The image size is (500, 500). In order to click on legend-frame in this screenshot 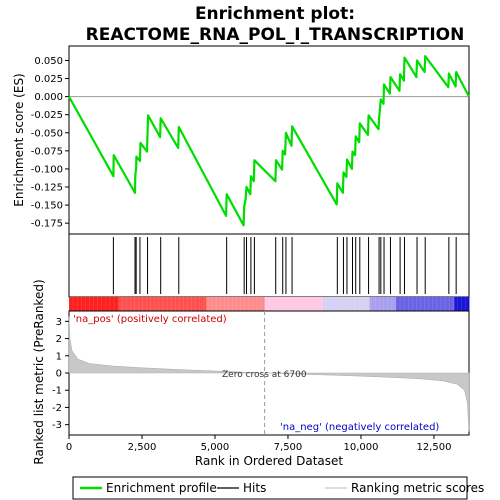, I will do `click(270, 488)`.